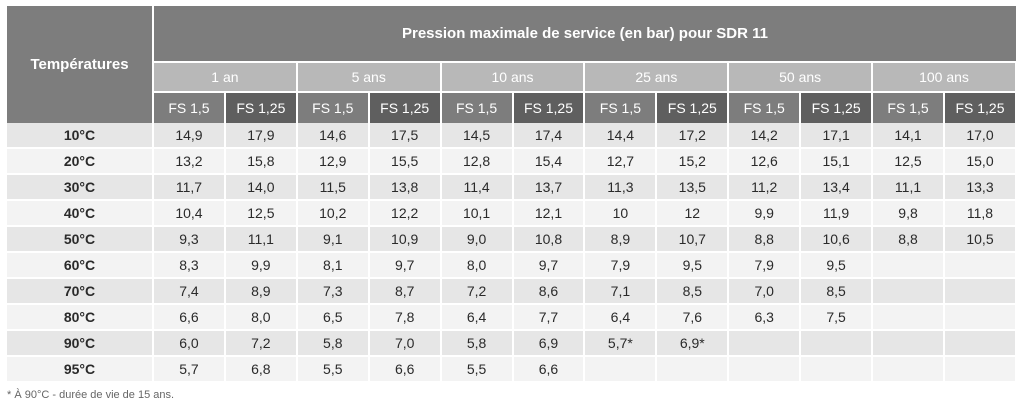 The image size is (1024, 405). I want to click on pressure-cell: 14,9, so click(189, 136).